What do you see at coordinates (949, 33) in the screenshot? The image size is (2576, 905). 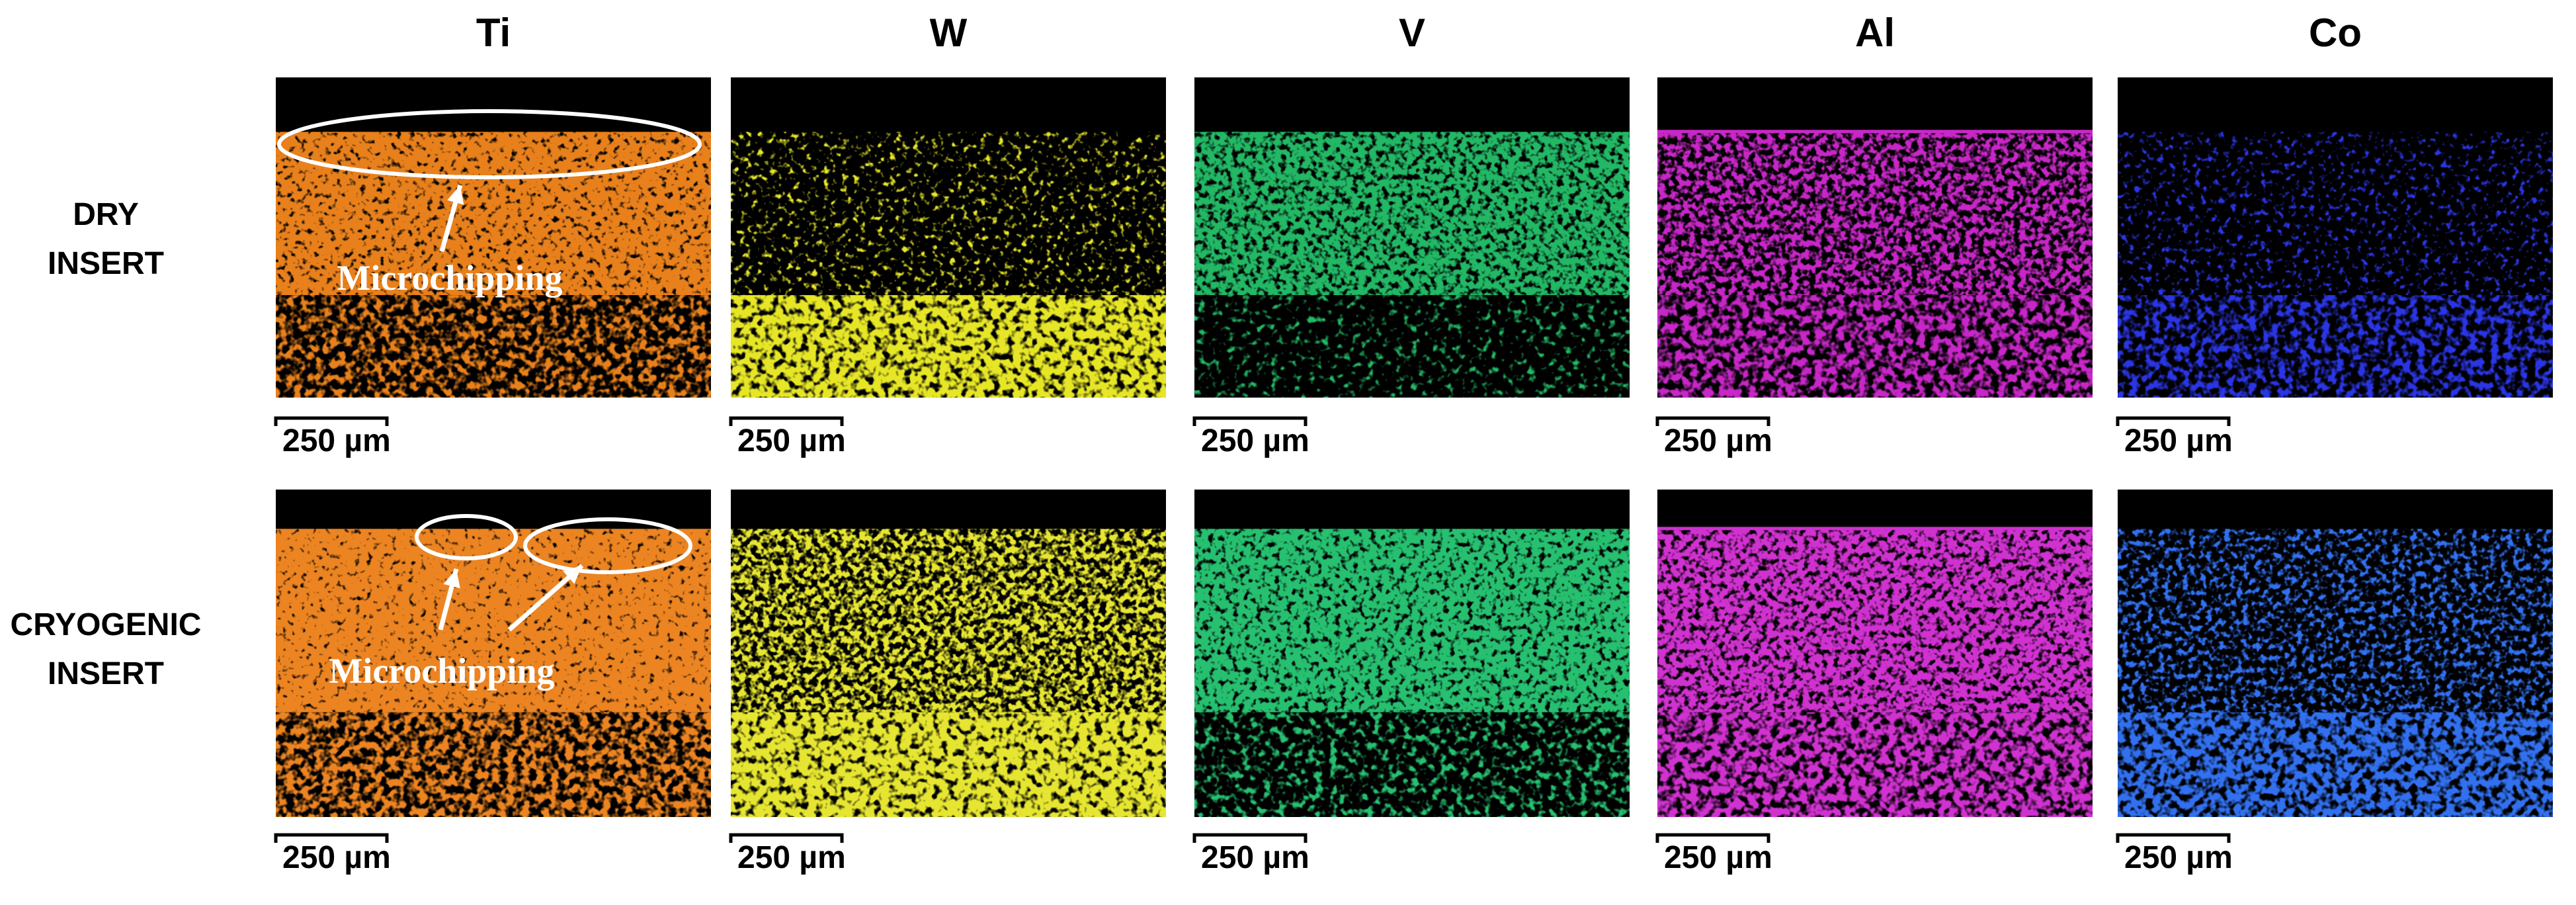 I see `column-header: W` at bounding box center [949, 33].